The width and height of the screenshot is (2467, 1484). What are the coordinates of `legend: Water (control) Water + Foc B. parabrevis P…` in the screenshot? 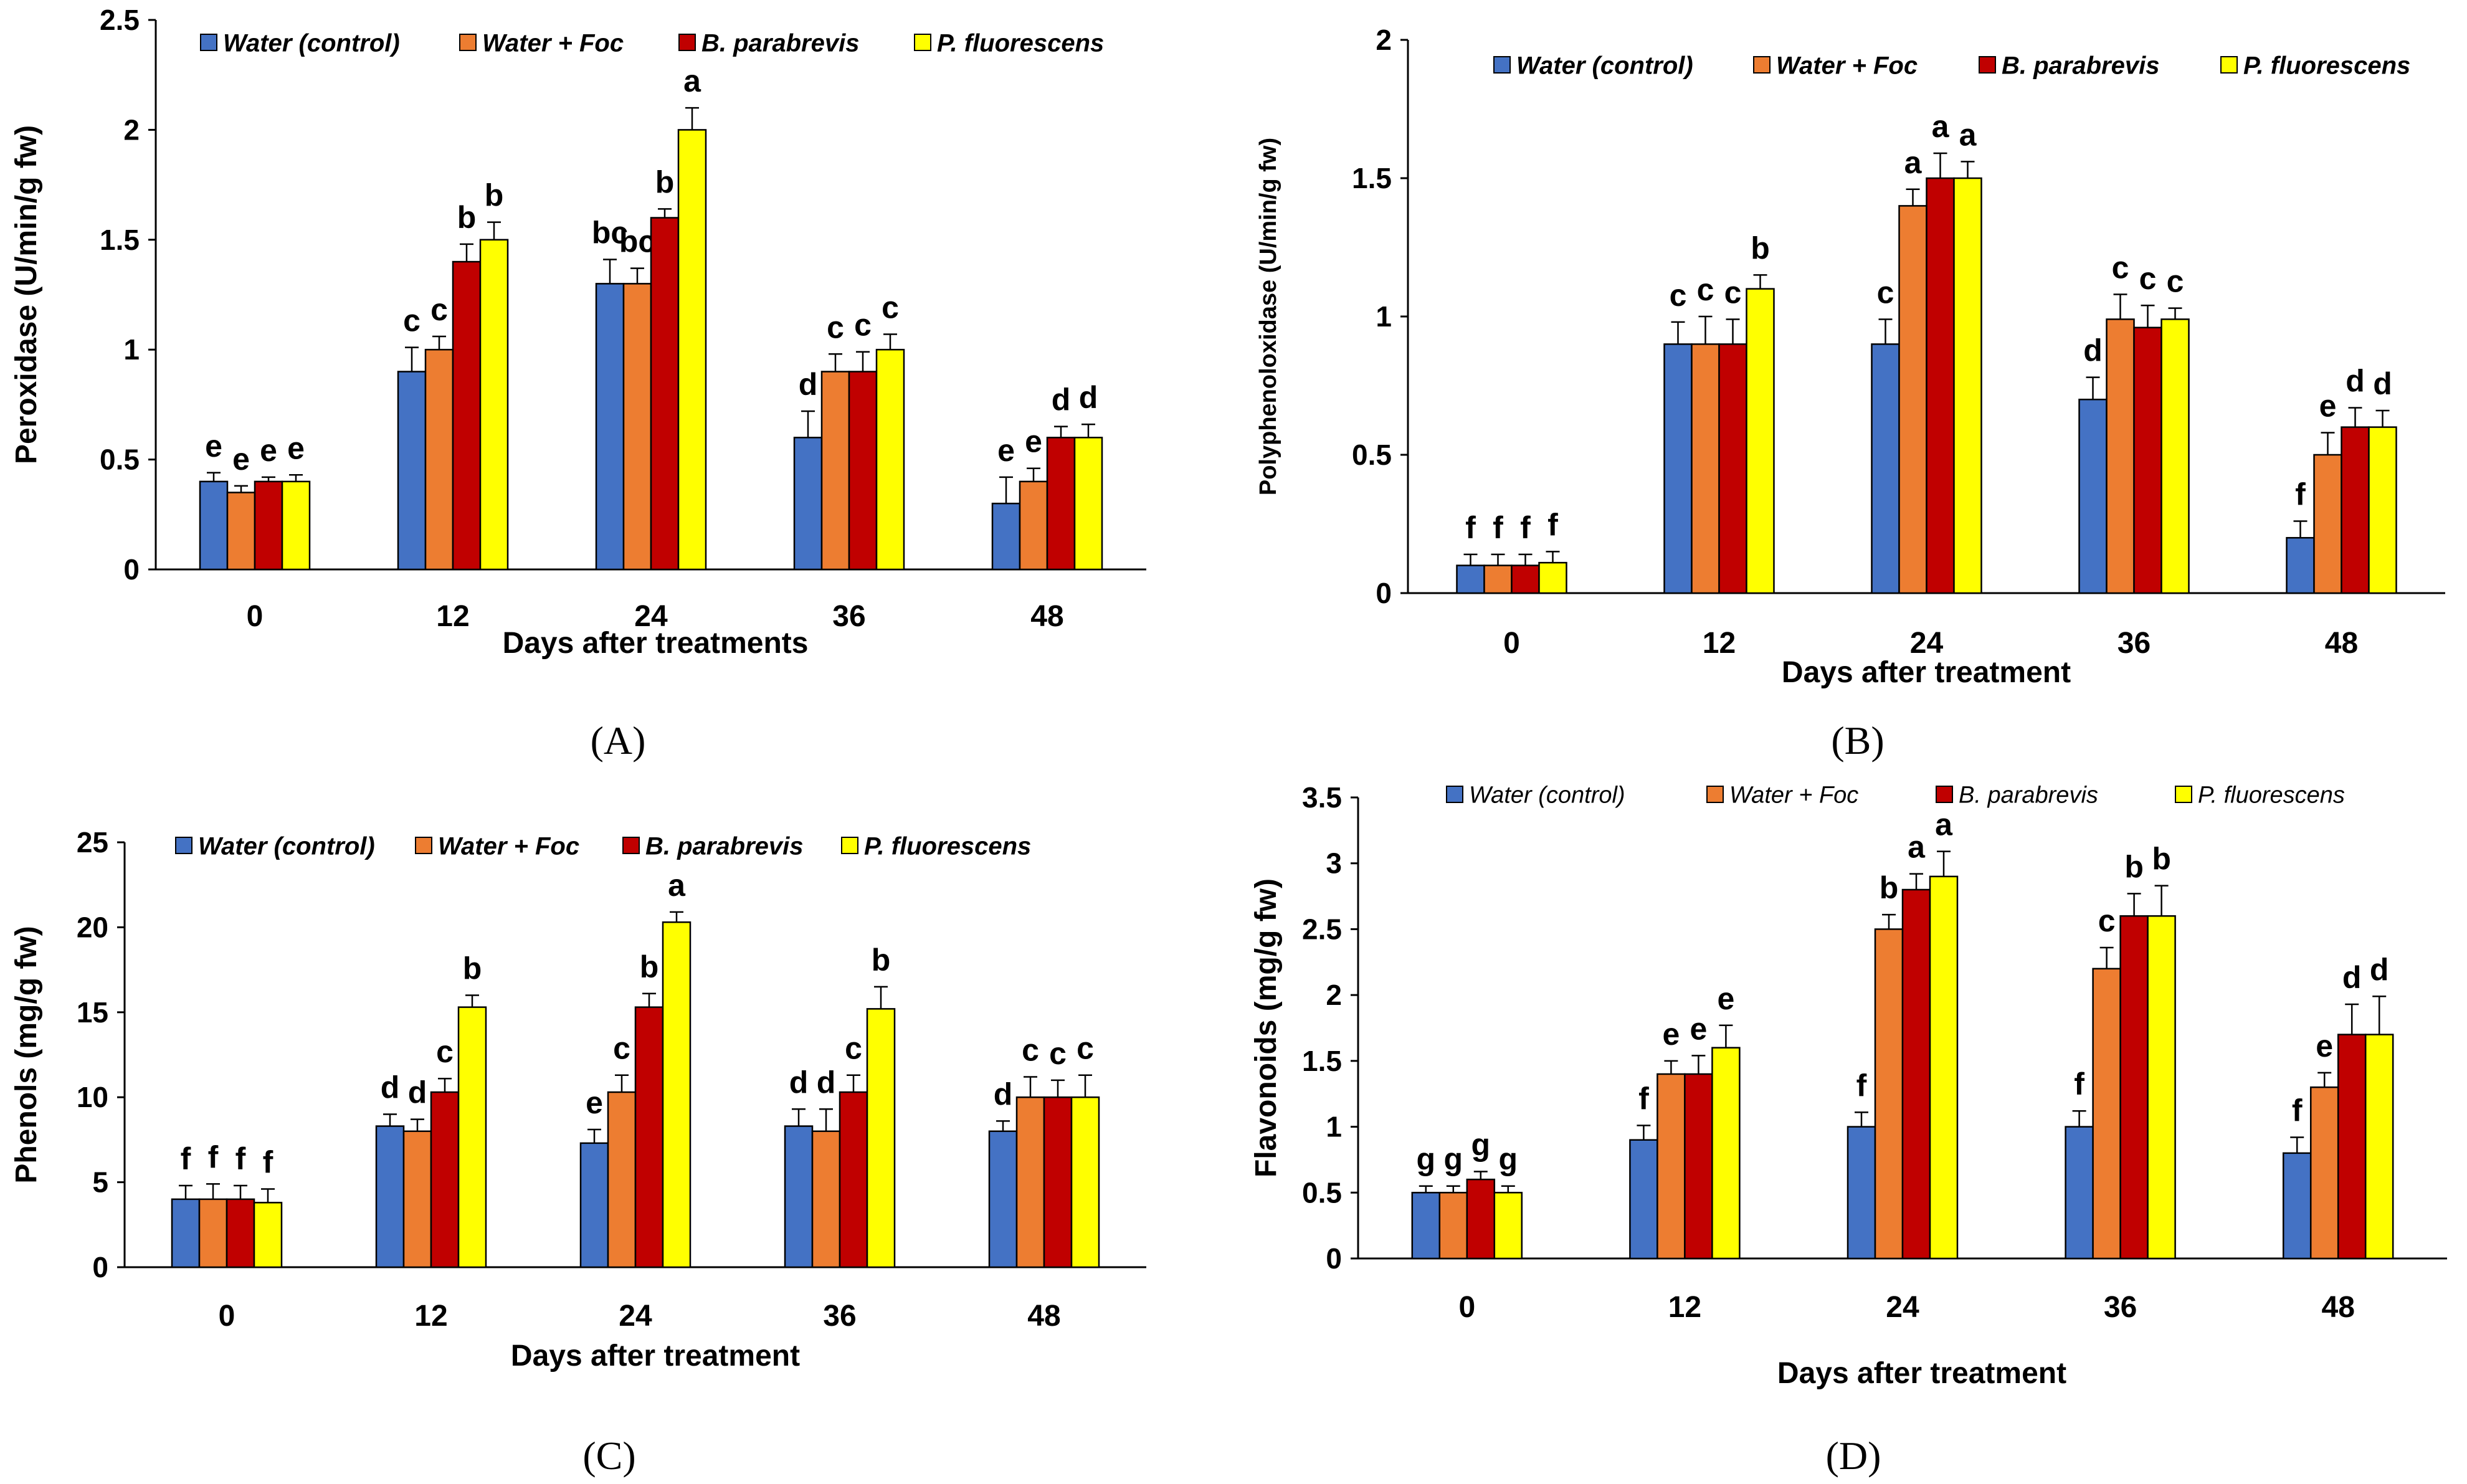 It's located at (603, 846).